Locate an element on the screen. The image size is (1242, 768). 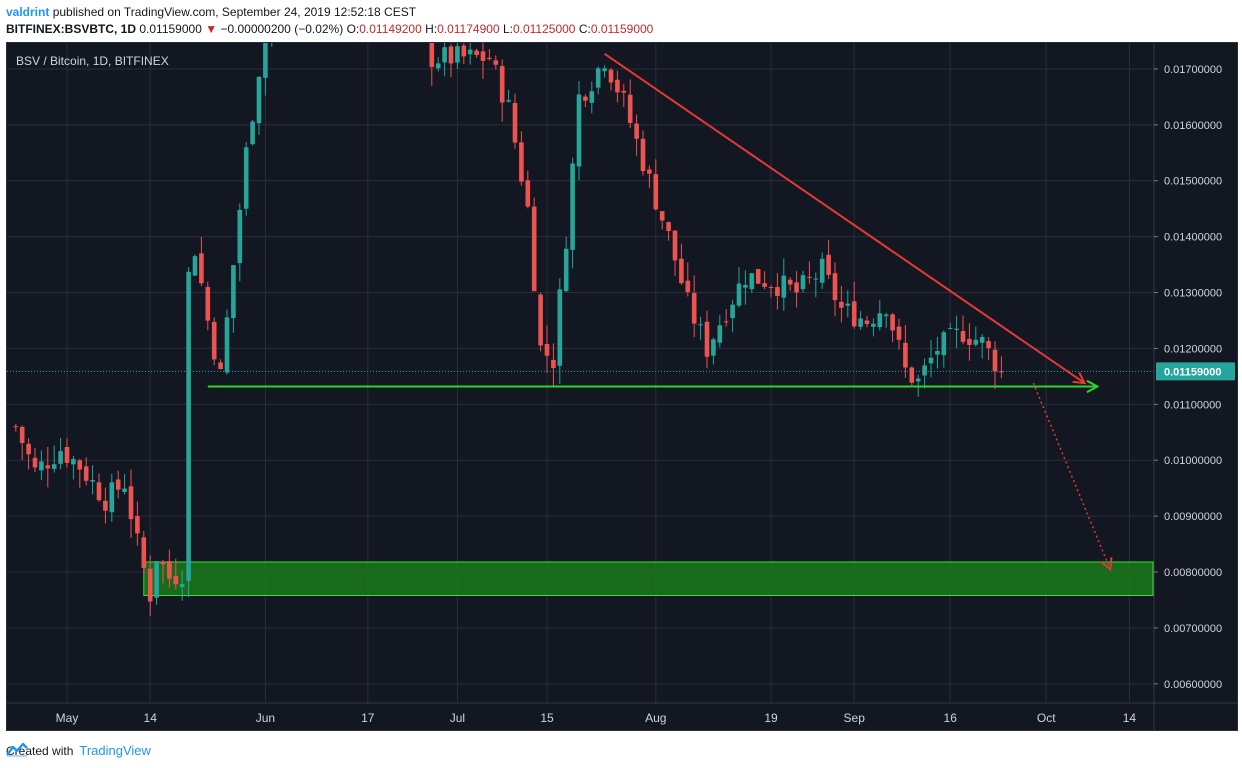
close-value: 0.01159000 is located at coordinates (622, 29).